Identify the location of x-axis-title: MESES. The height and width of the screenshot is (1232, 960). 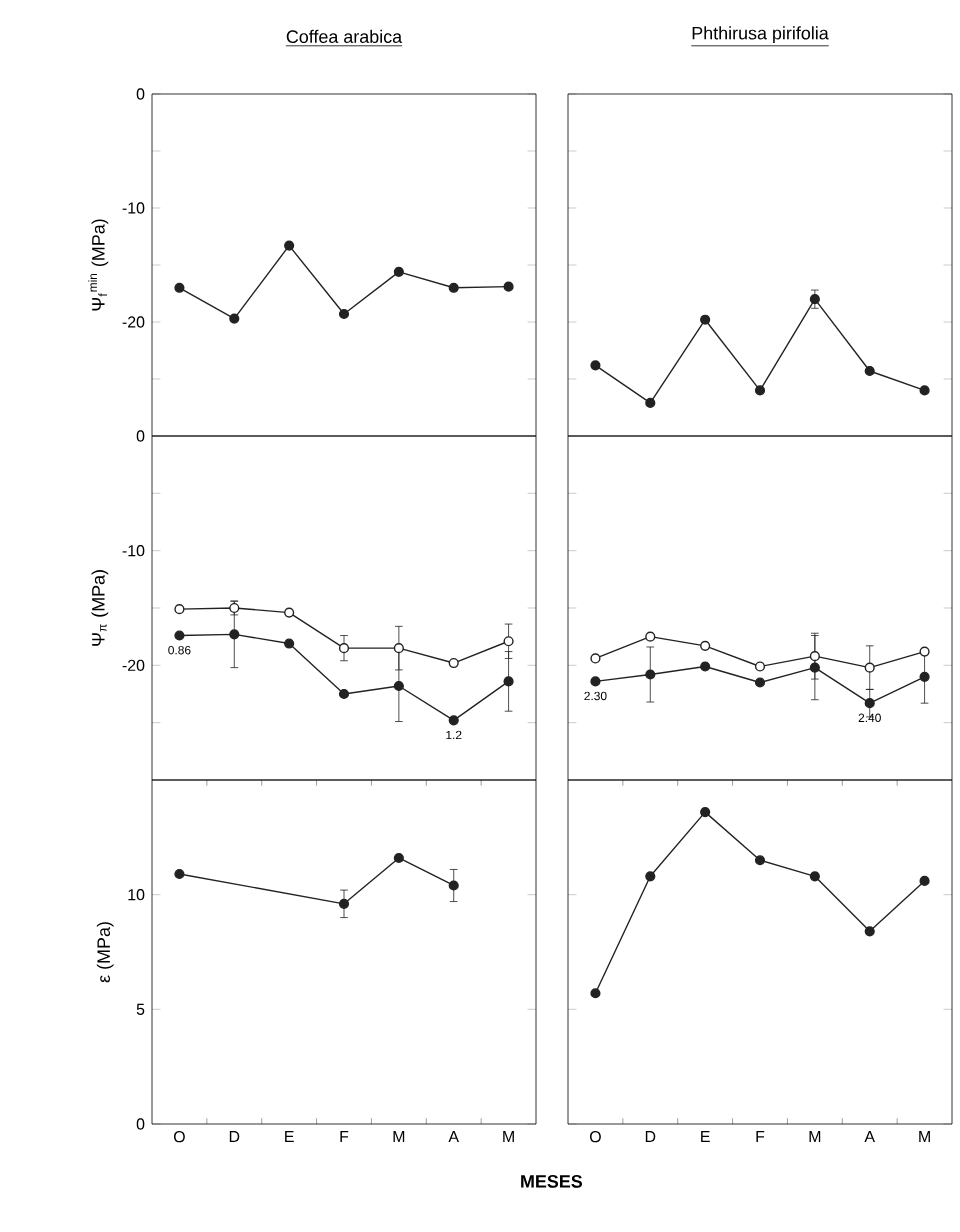
(552, 1181).